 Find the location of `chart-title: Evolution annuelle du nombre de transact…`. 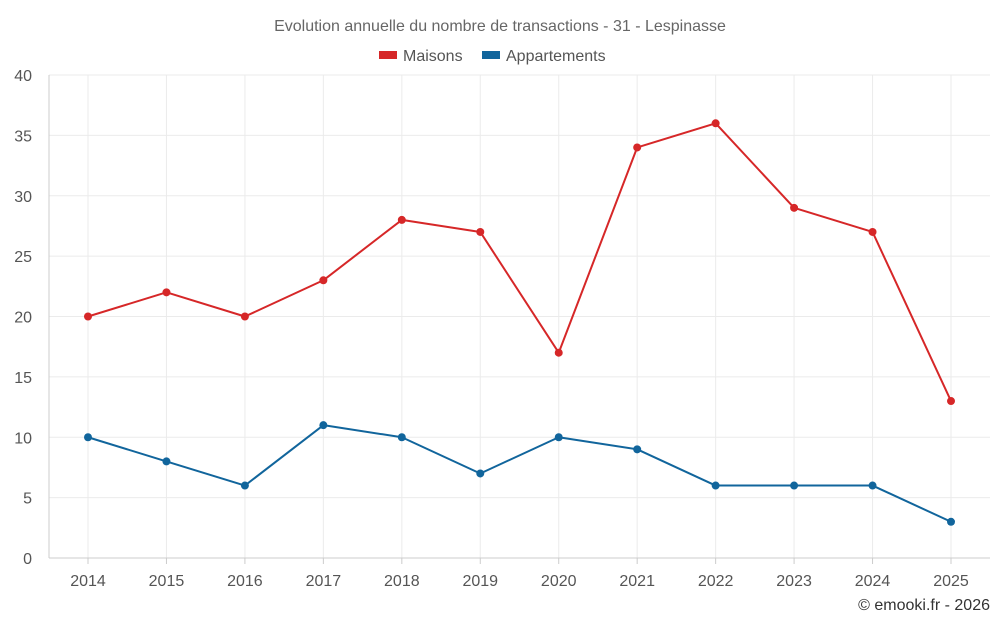

chart-title: Evolution annuelle du nombre de transact… is located at coordinates (500, 26).